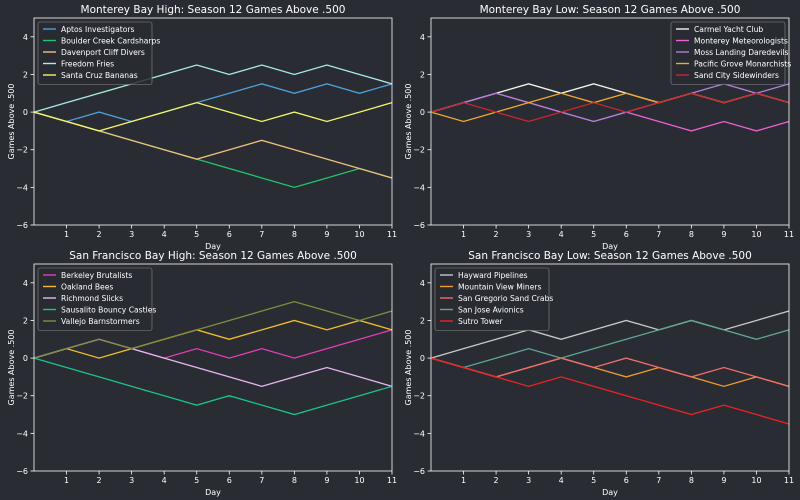 The width and height of the screenshot is (800, 500). What do you see at coordinates (742, 63) in the screenshot?
I see `legend-label: Pacific Grove Monarchists` at bounding box center [742, 63].